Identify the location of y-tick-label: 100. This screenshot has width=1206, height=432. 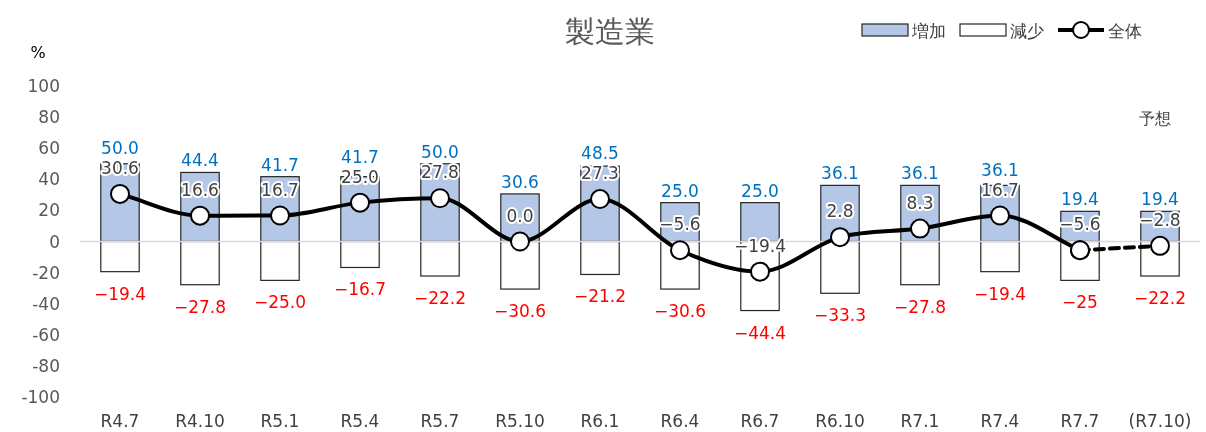
(43, 86).